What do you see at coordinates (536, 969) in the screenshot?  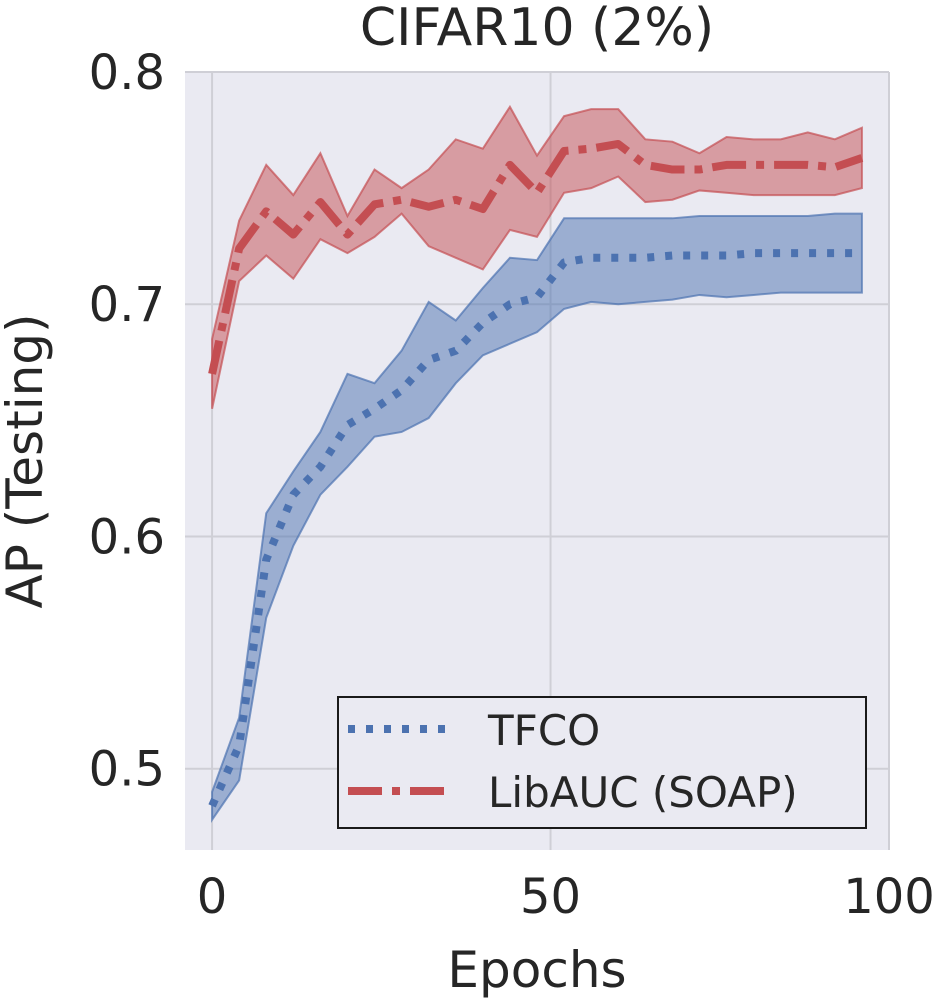 I see `x-axis-label: Epochs` at bounding box center [536, 969].